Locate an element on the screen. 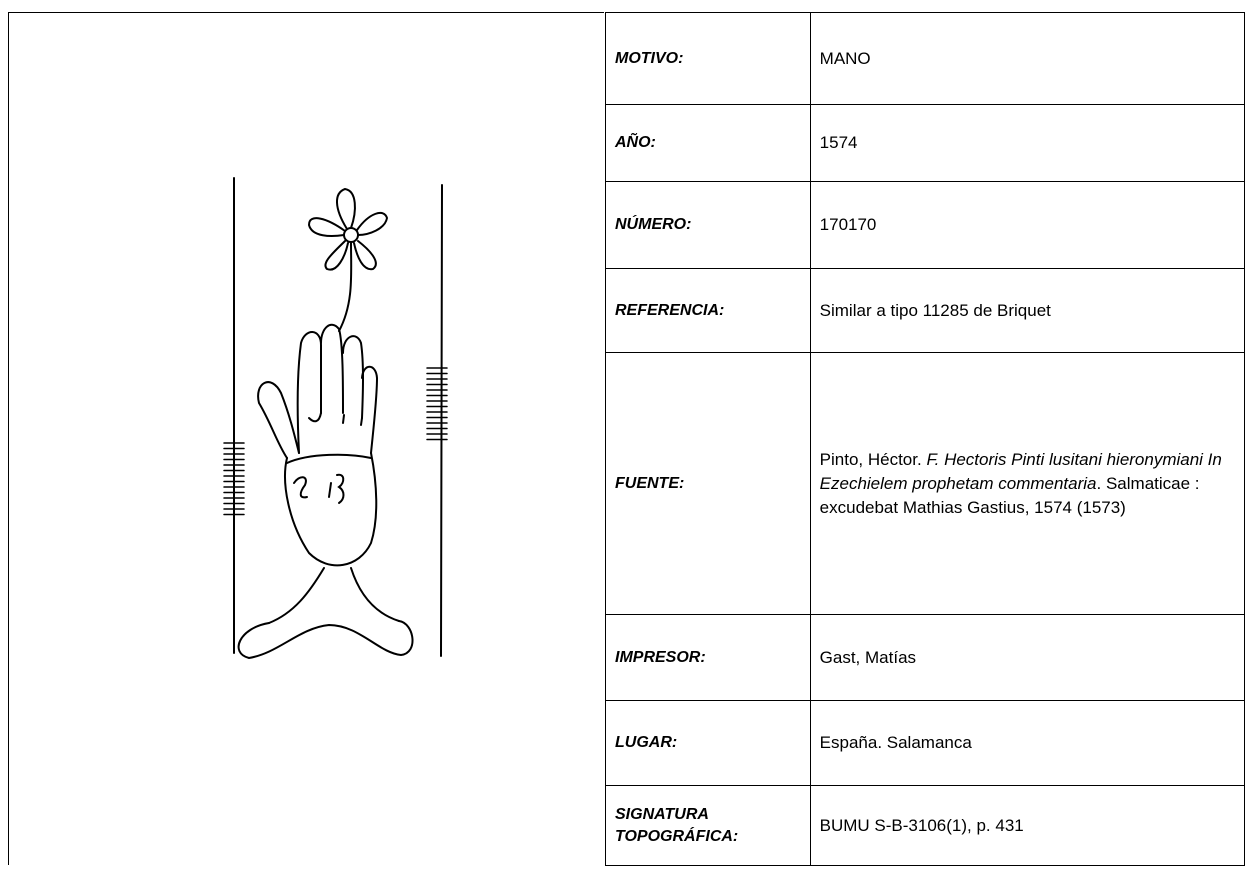  field-label: AÑO: is located at coordinates (708, 143).